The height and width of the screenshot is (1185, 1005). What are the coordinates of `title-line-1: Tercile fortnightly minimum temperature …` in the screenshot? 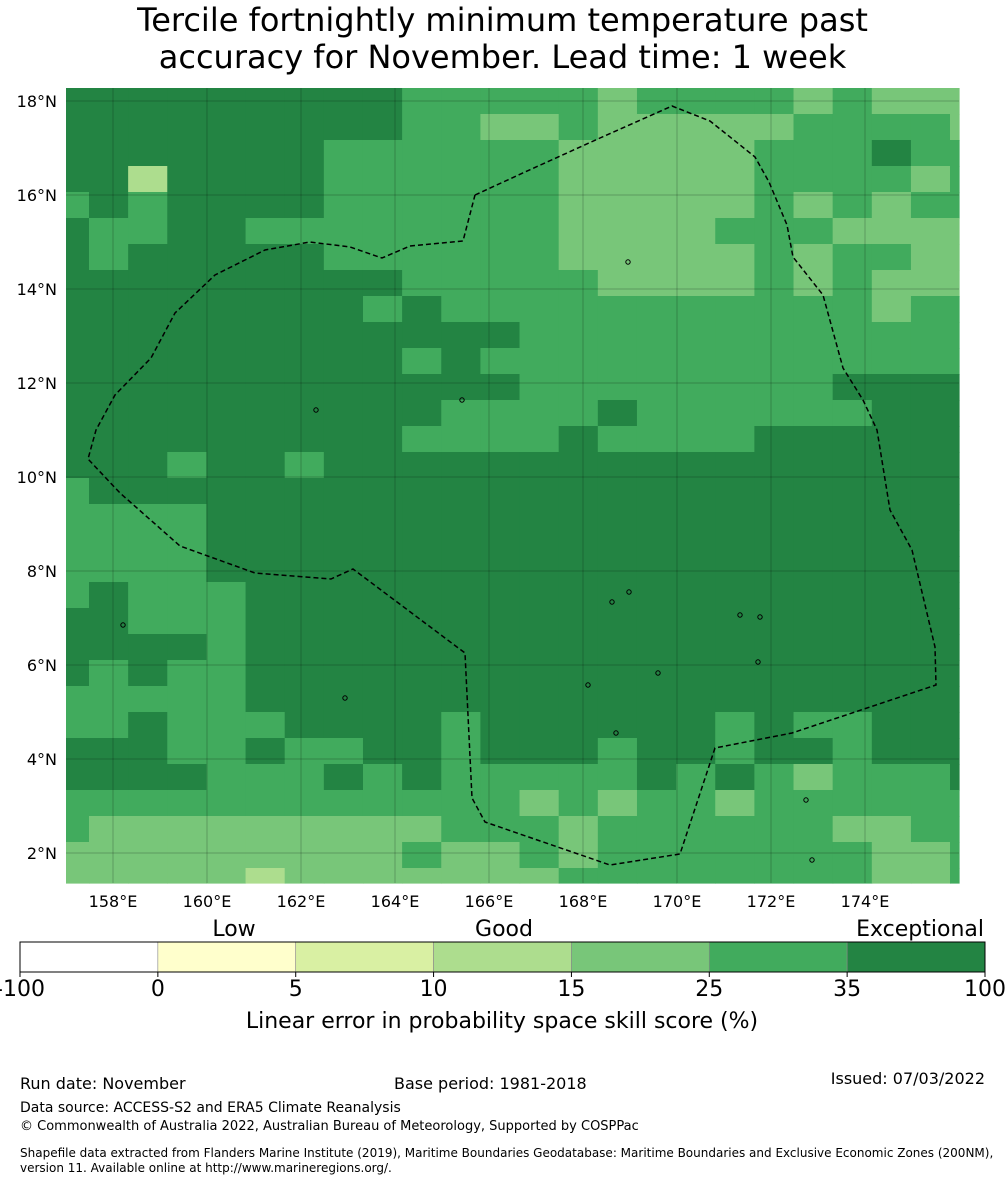 It's located at (502, 20).